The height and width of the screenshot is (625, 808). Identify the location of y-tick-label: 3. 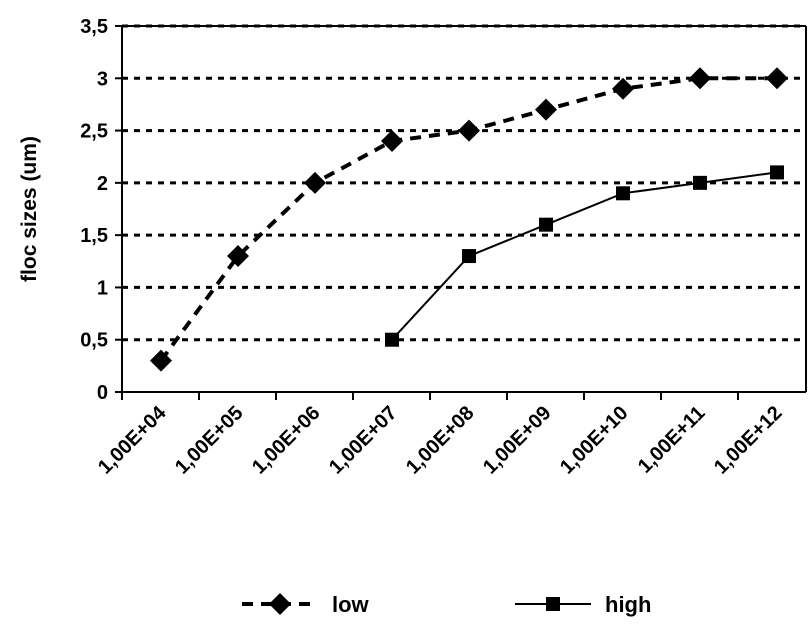
(102, 79).